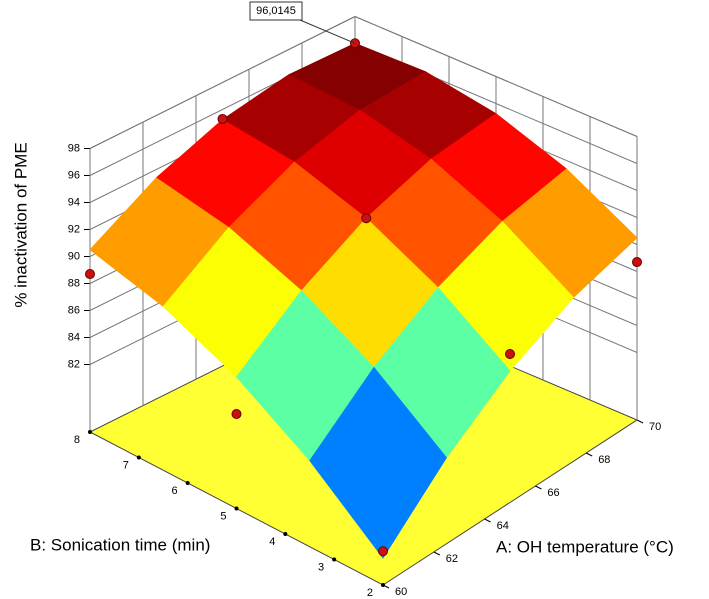 Image resolution: width=709 pixels, height=599 pixels. I want to click on x-tick-label: 60, so click(401, 592).